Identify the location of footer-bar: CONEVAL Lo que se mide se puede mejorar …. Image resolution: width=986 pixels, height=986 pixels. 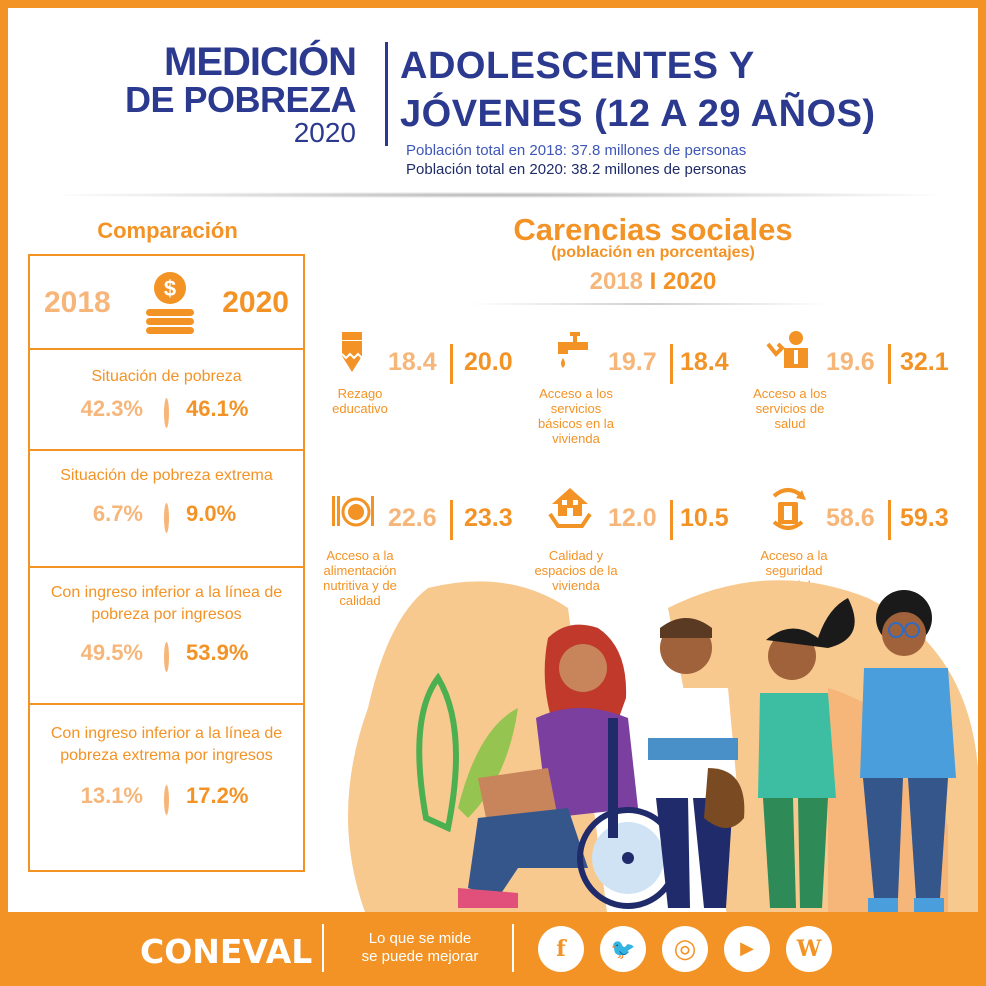
(493, 949).